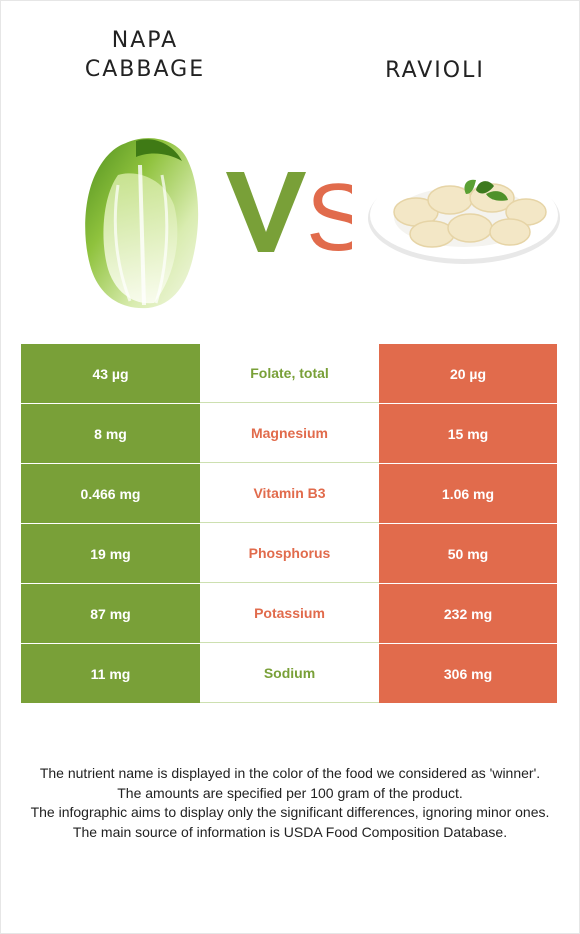  I want to click on table-row: 0.466 mg Vitamin B3 1.06 mg, so click(289, 494).